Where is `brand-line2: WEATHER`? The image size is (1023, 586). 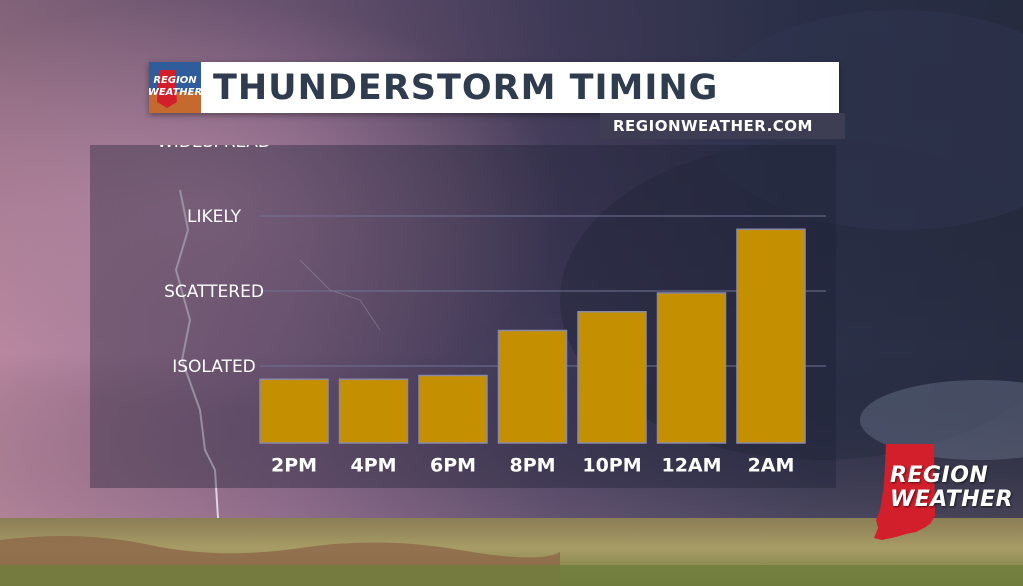
brand-line2: WEATHER is located at coordinates (952, 499).